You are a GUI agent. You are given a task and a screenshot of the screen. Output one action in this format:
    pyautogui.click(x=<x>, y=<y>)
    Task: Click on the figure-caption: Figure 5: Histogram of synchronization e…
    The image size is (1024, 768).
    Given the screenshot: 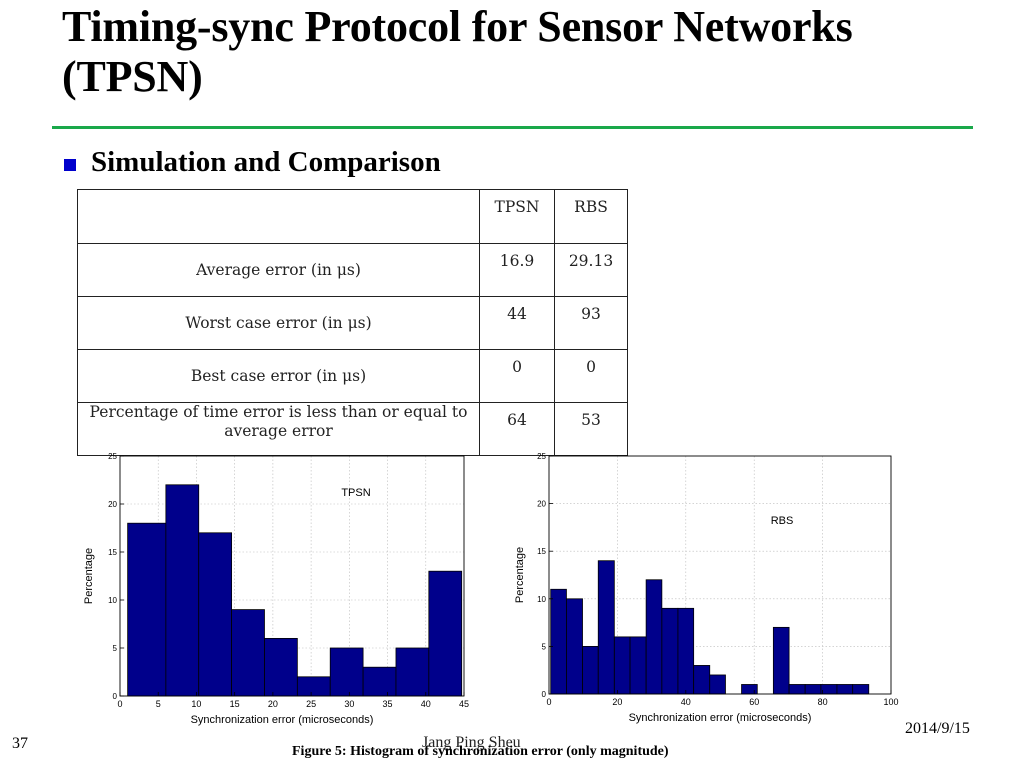 What is the action you would take?
    pyautogui.click(x=480, y=751)
    